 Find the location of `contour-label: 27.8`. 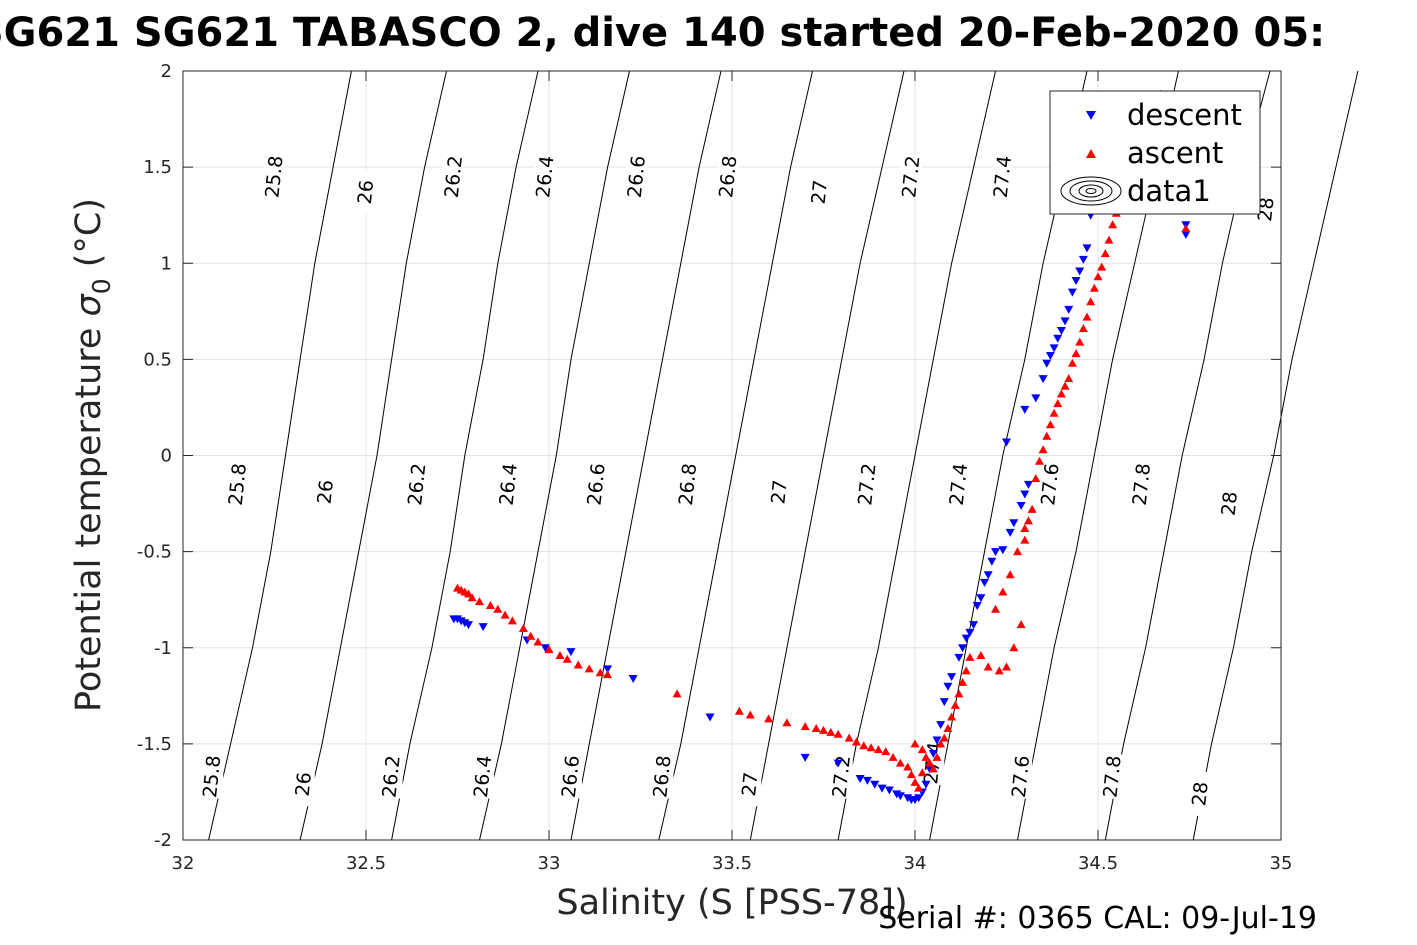

contour-label: 27.8 is located at coordinates (1112, 776).